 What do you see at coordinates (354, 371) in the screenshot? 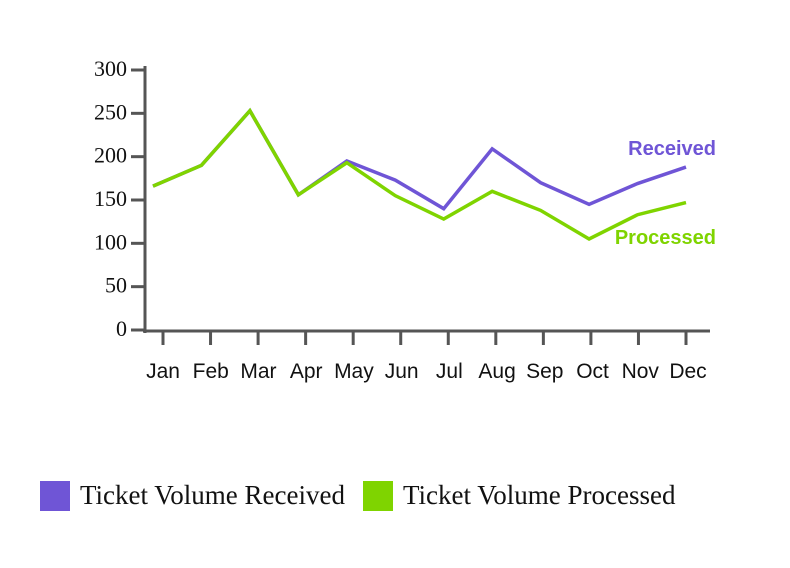
I see `x-tick-label: May` at bounding box center [354, 371].